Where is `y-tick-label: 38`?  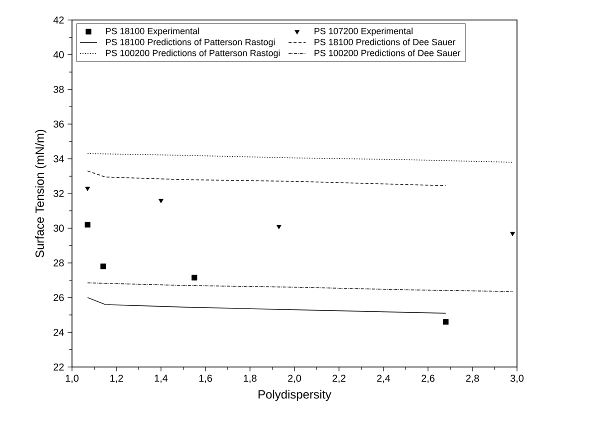 y-tick-label: 38 is located at coordinates (59, 89).